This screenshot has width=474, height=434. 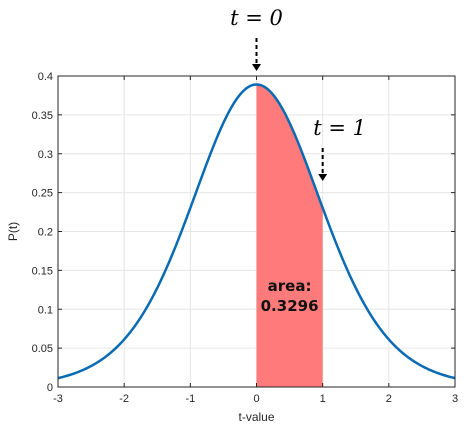 I want to click on x-axis-label: t-value, so click(x=256, y=417).